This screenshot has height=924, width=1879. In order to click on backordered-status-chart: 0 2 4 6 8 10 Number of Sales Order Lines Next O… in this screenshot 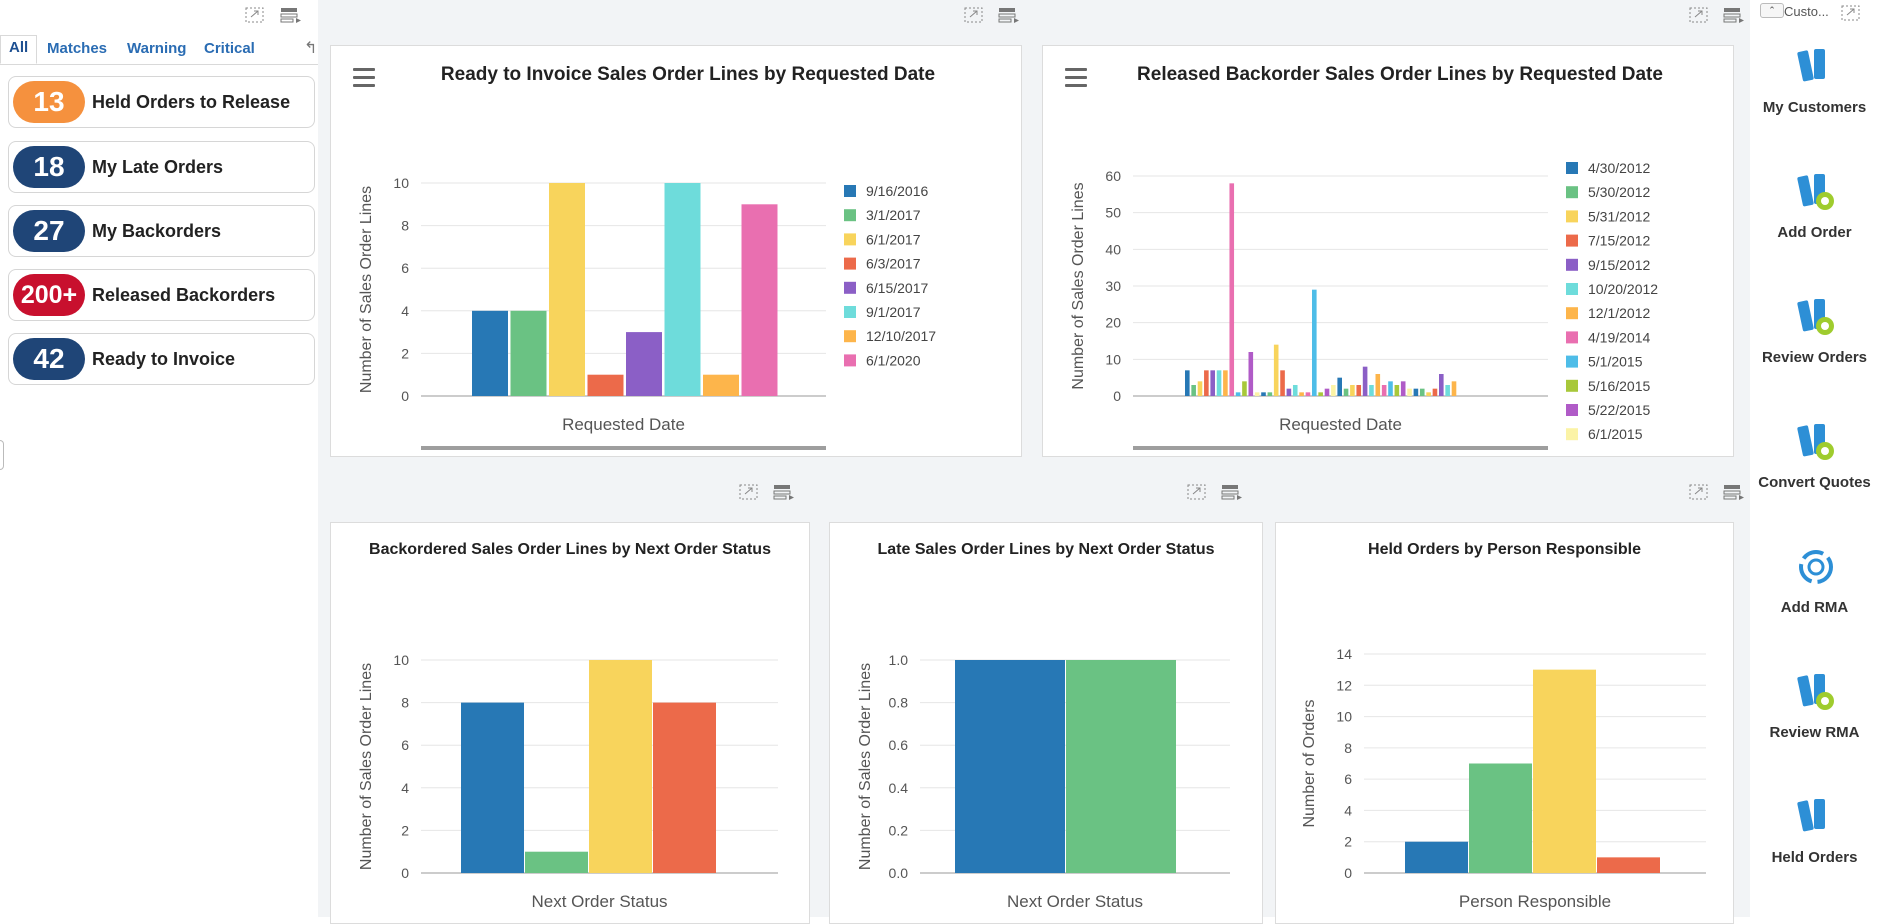, I will do `click(568, 781)`.